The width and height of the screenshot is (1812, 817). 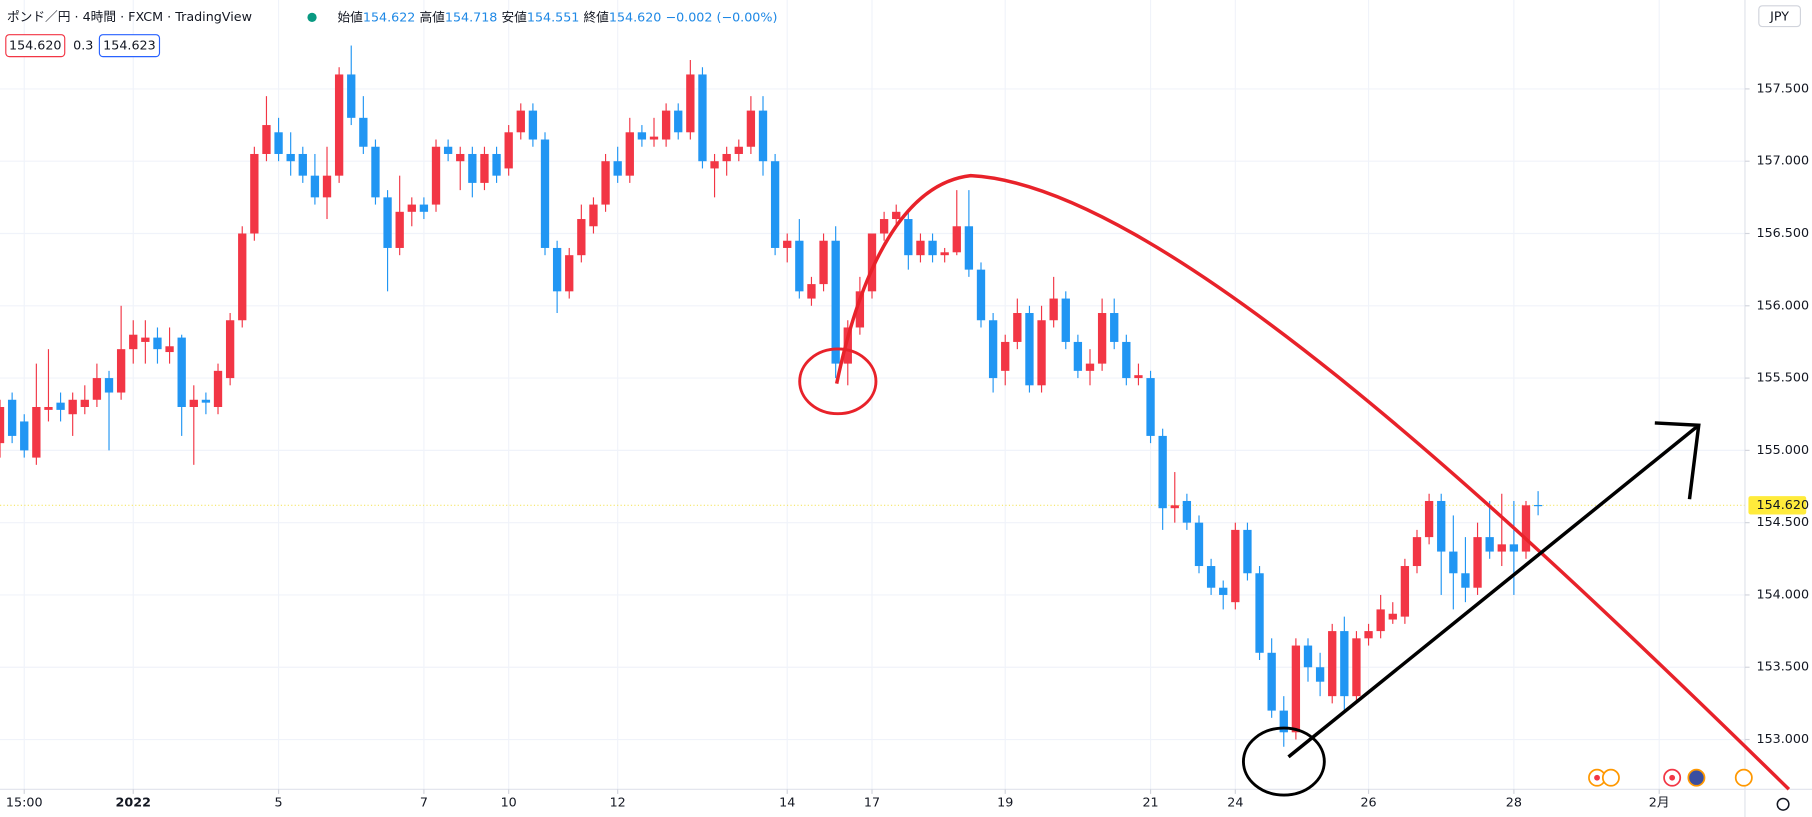 I want to click on x-tick-label: 19, so click(x=1005, y=802).